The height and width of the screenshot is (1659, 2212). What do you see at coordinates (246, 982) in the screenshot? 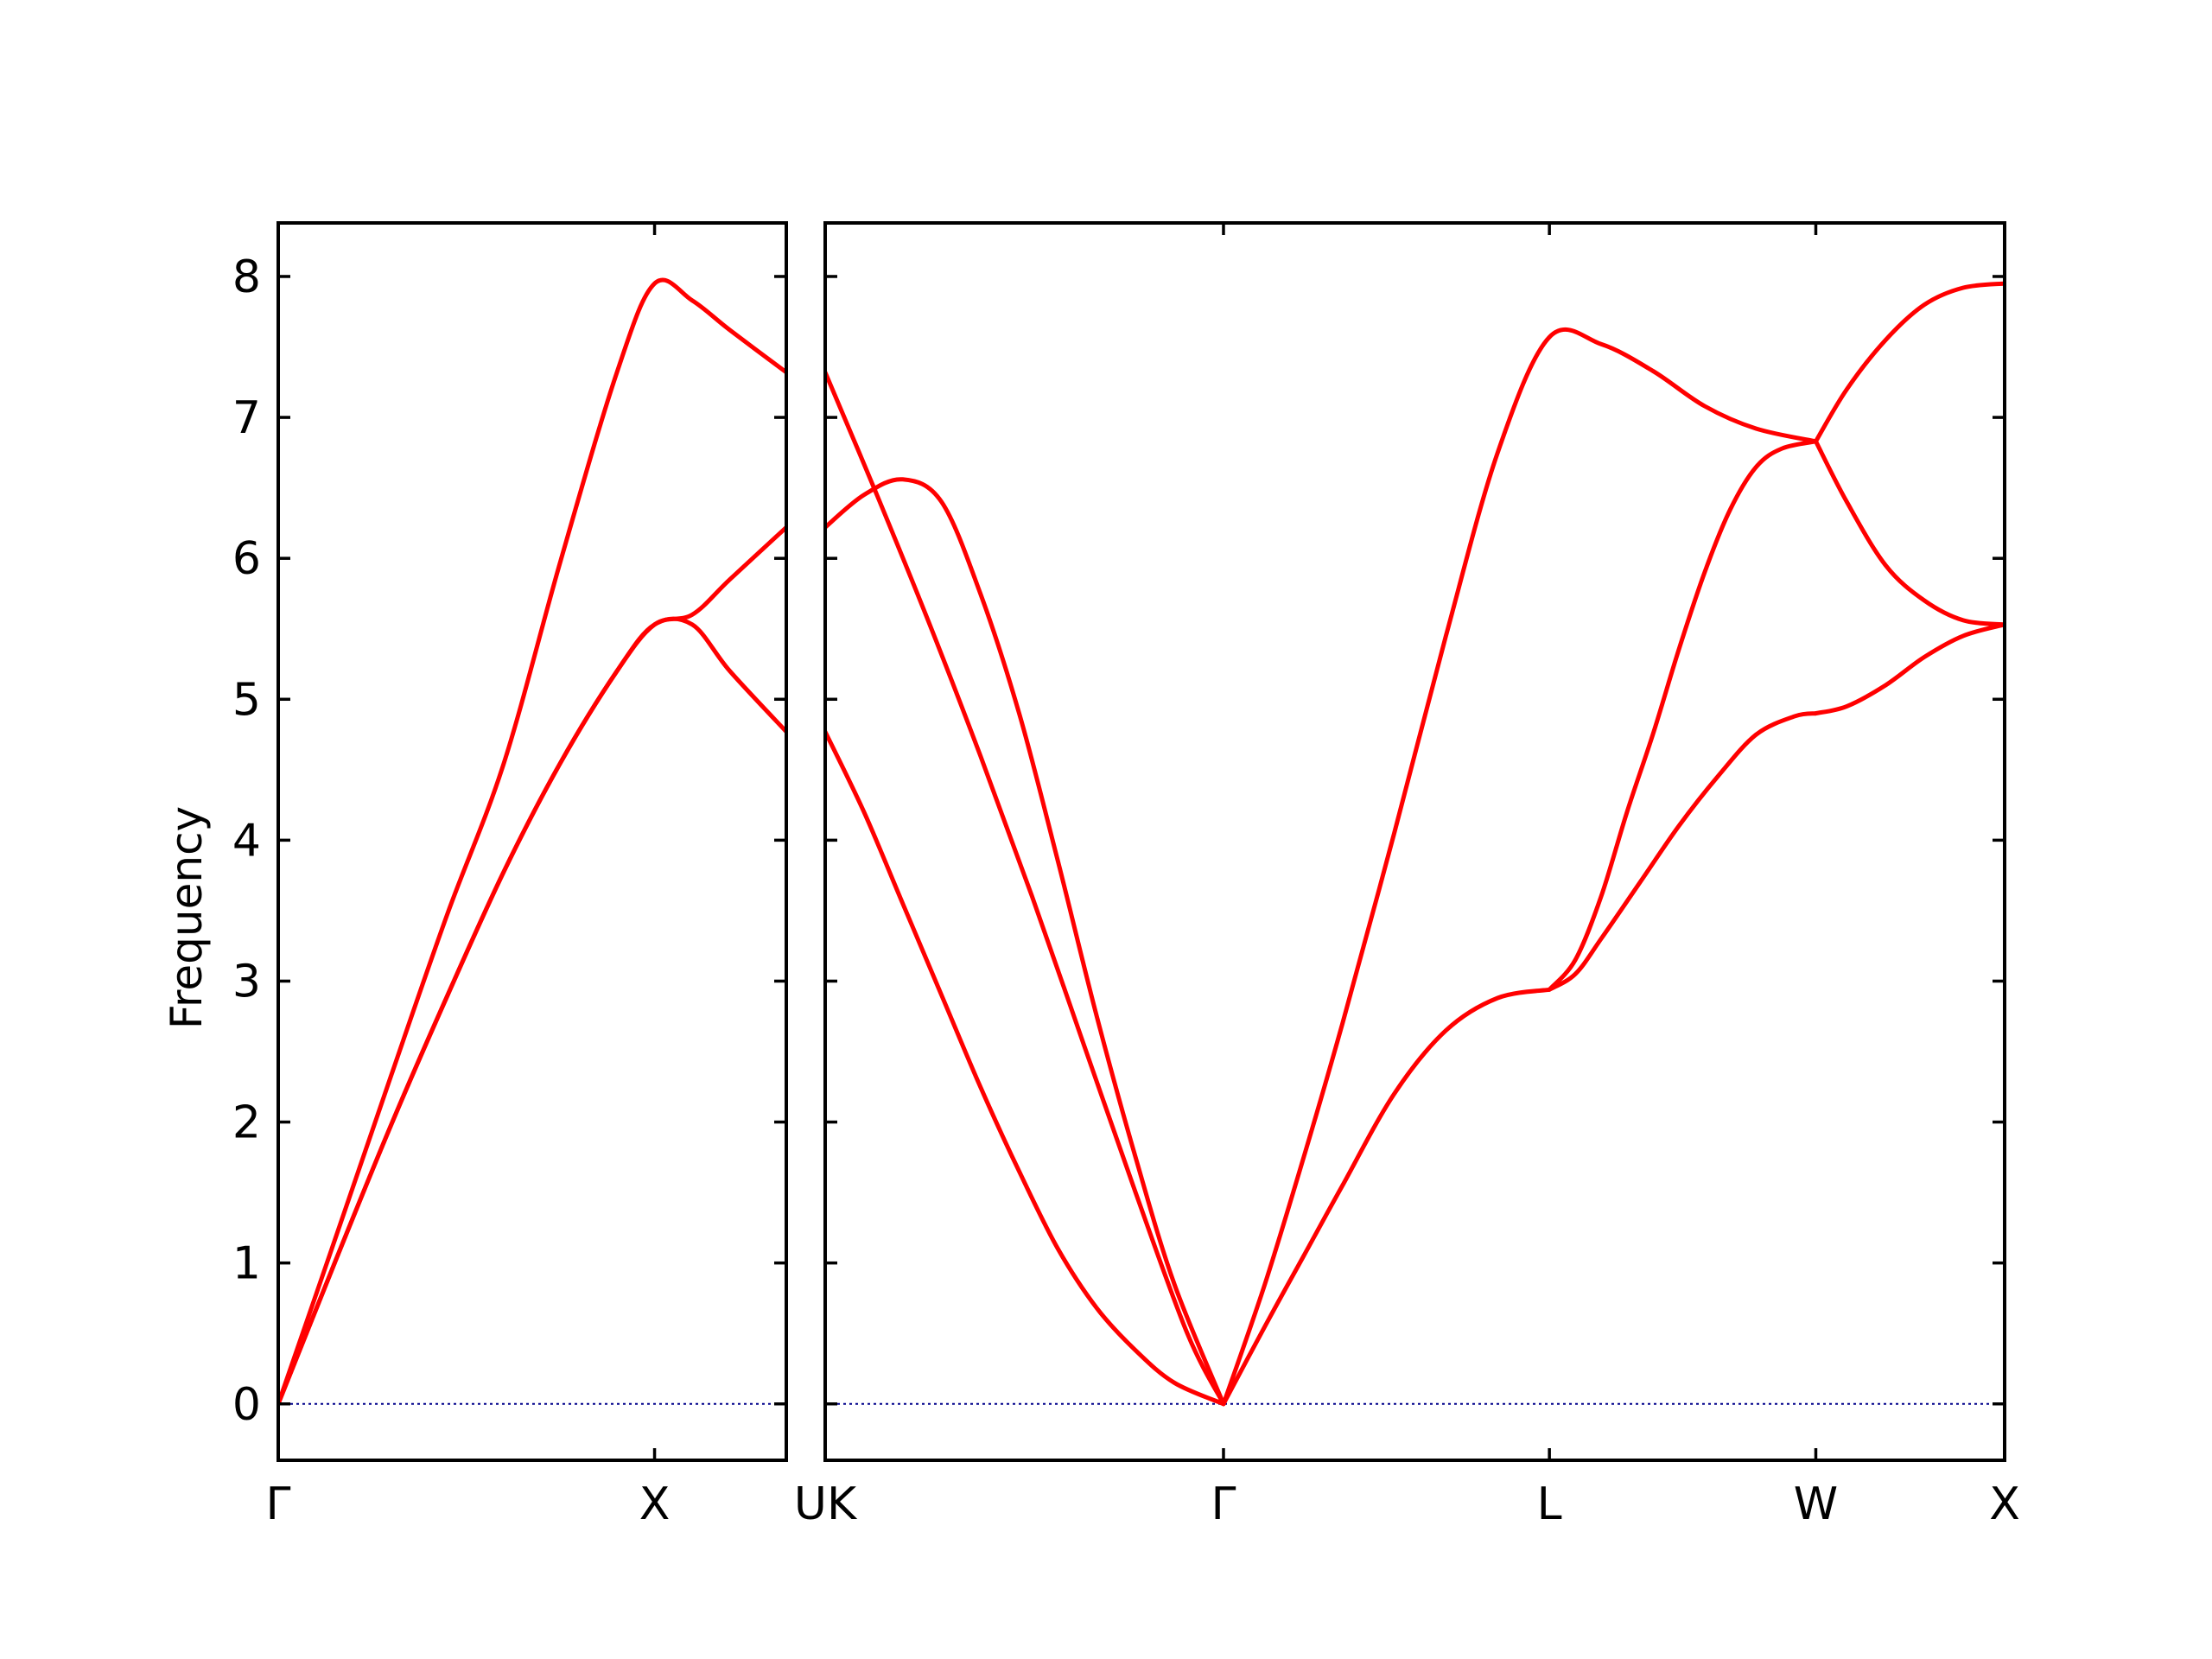
I see `y-tick-label: 3` at bounding box center [246, 982].